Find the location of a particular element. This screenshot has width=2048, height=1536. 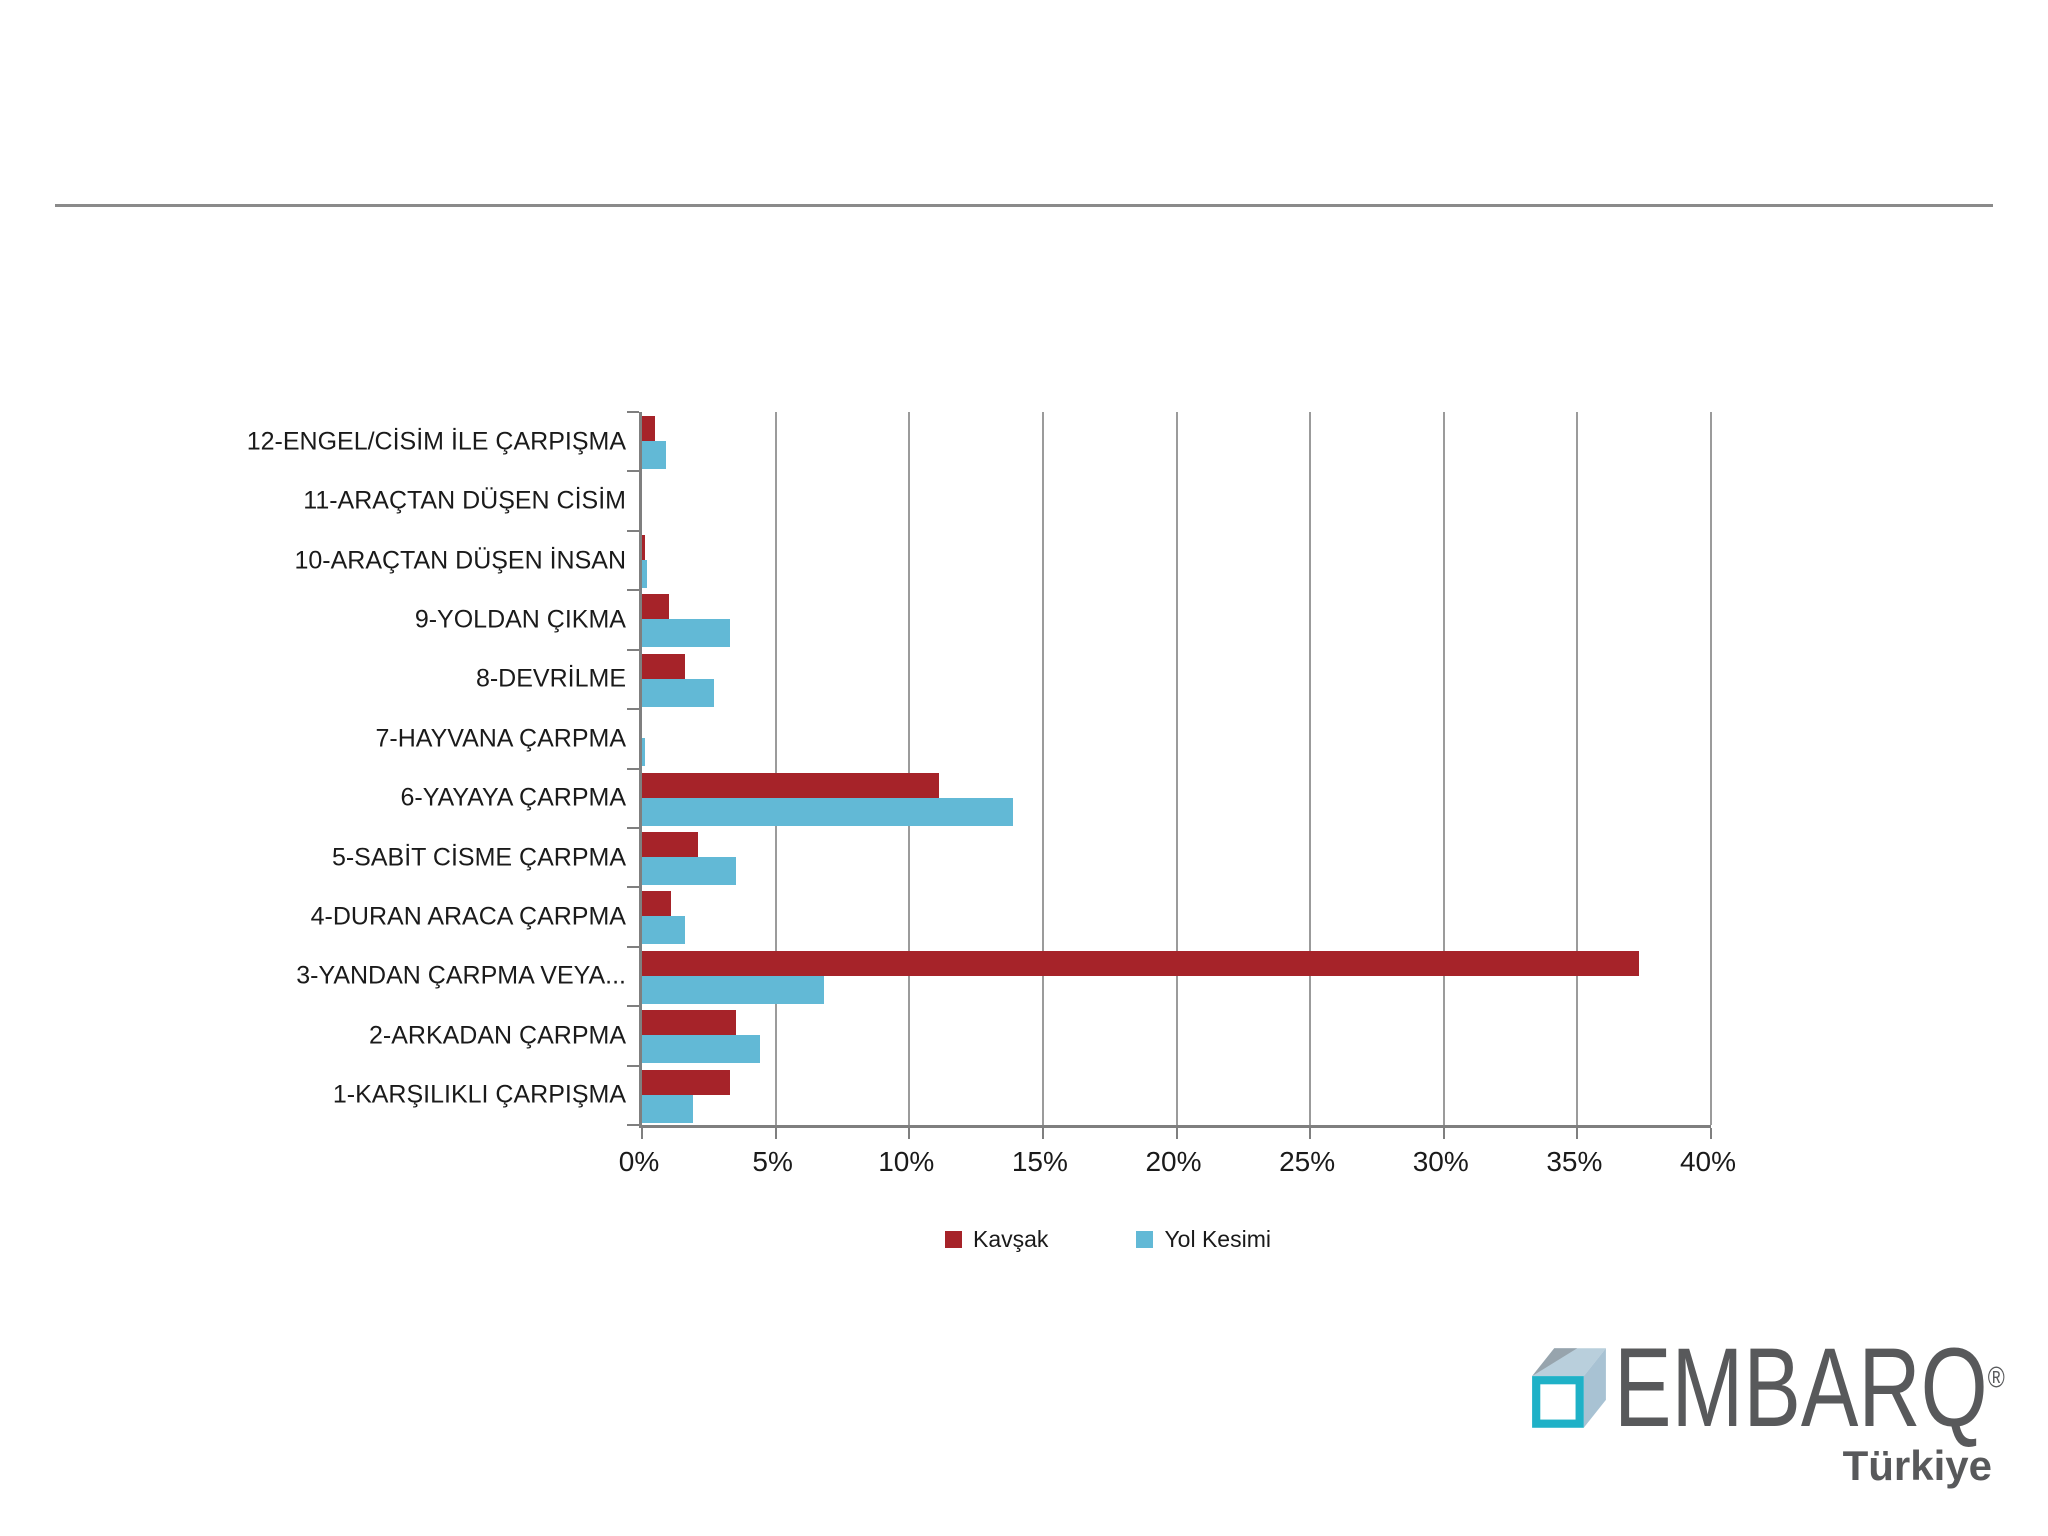

legend-swatch-kavsak is located at coordinates (953, 1239).